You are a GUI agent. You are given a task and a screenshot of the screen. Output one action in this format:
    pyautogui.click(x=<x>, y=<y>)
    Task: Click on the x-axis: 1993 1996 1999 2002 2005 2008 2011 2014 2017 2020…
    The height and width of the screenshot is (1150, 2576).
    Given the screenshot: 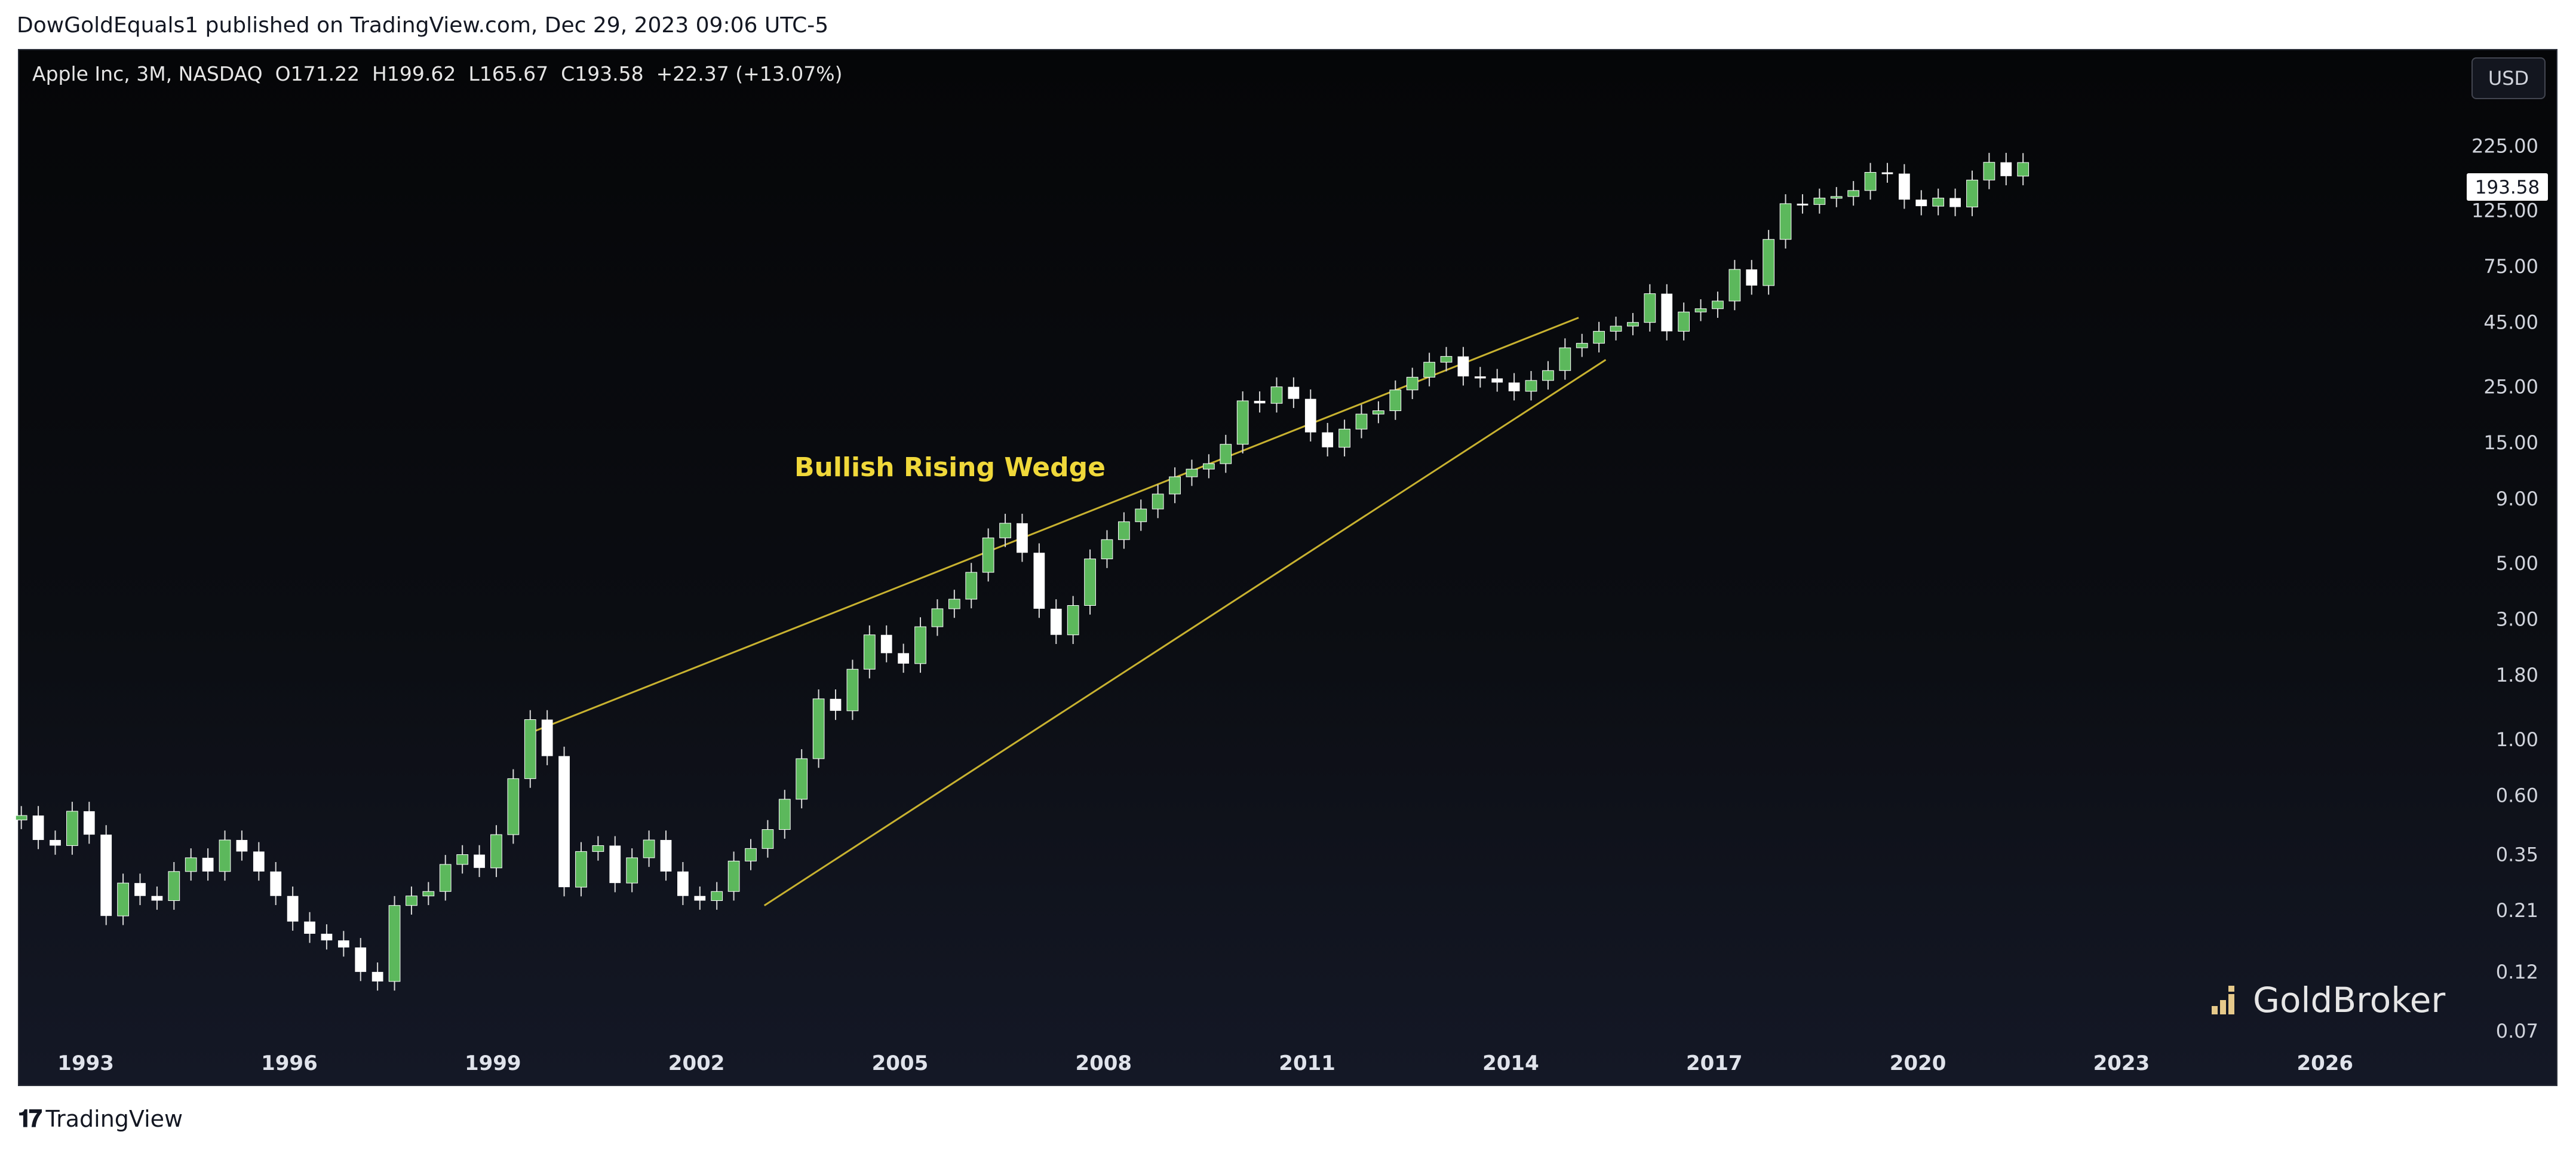 What is the action you would take?
    pyautogui.click(x=1205, y=1063)
    